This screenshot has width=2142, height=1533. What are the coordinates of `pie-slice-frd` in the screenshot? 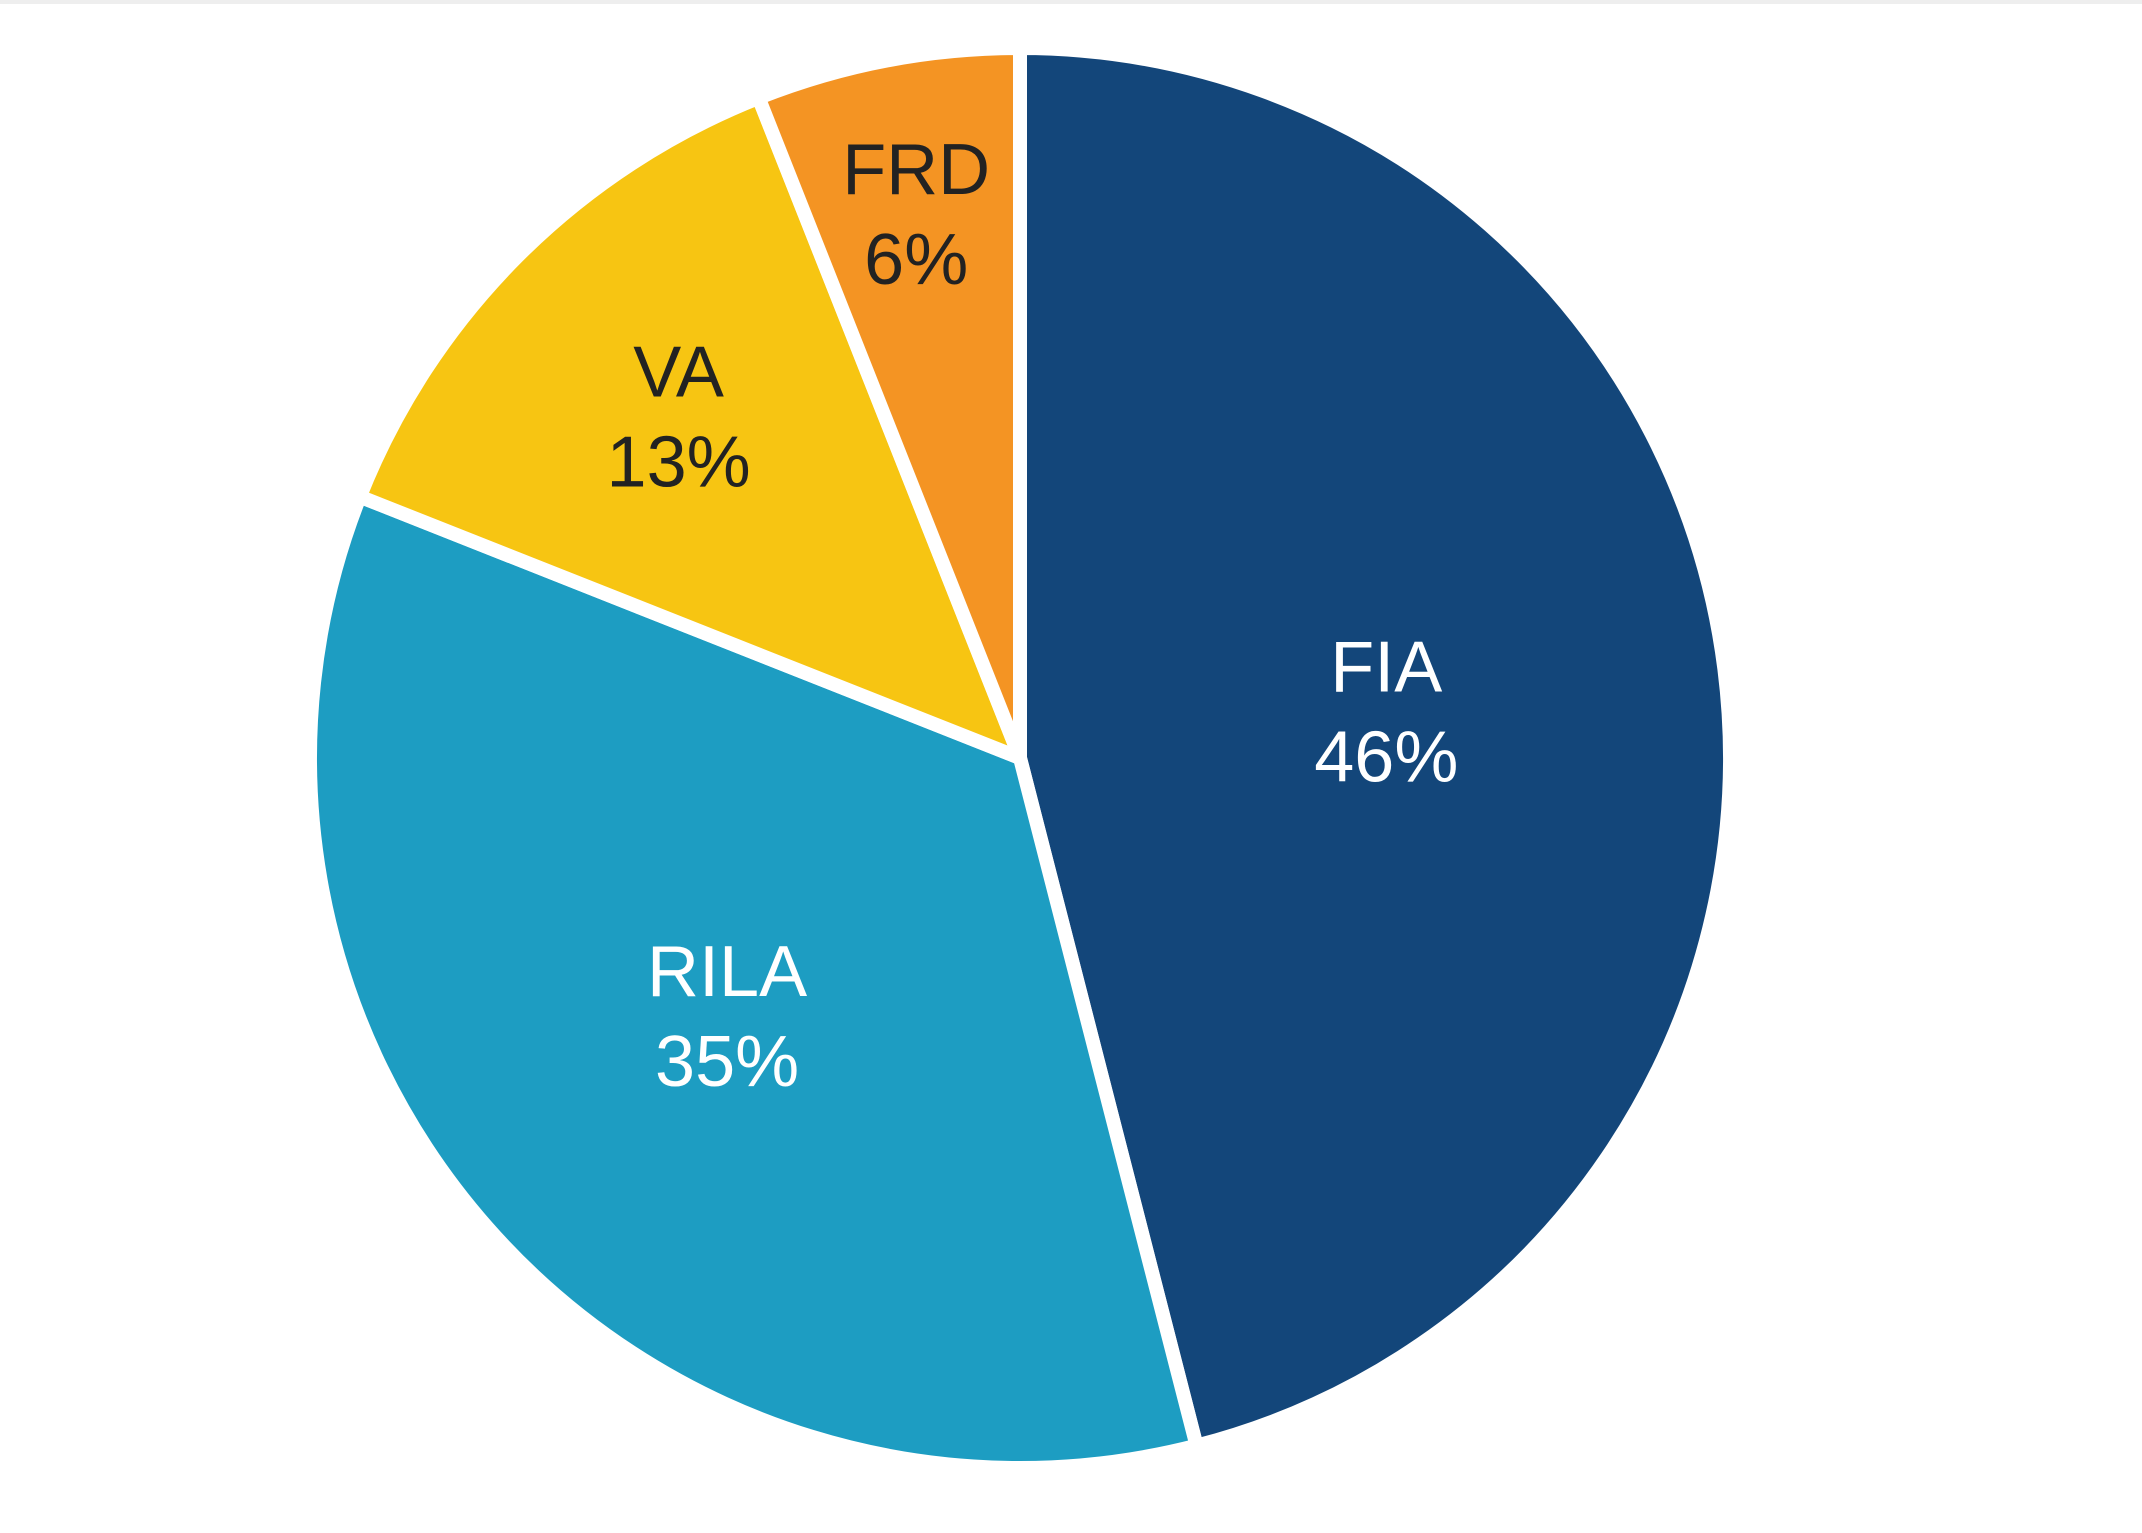 It's located at (889, 403).